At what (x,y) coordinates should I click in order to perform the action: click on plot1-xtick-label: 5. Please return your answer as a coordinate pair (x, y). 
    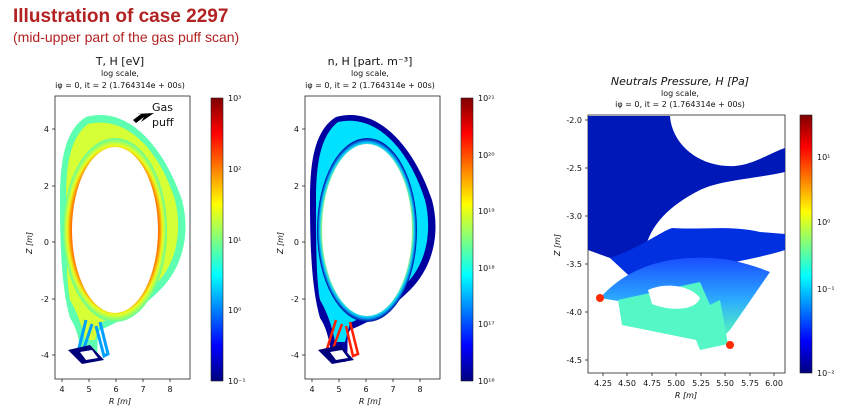
    Looking at the image, I should click on (88, 389).